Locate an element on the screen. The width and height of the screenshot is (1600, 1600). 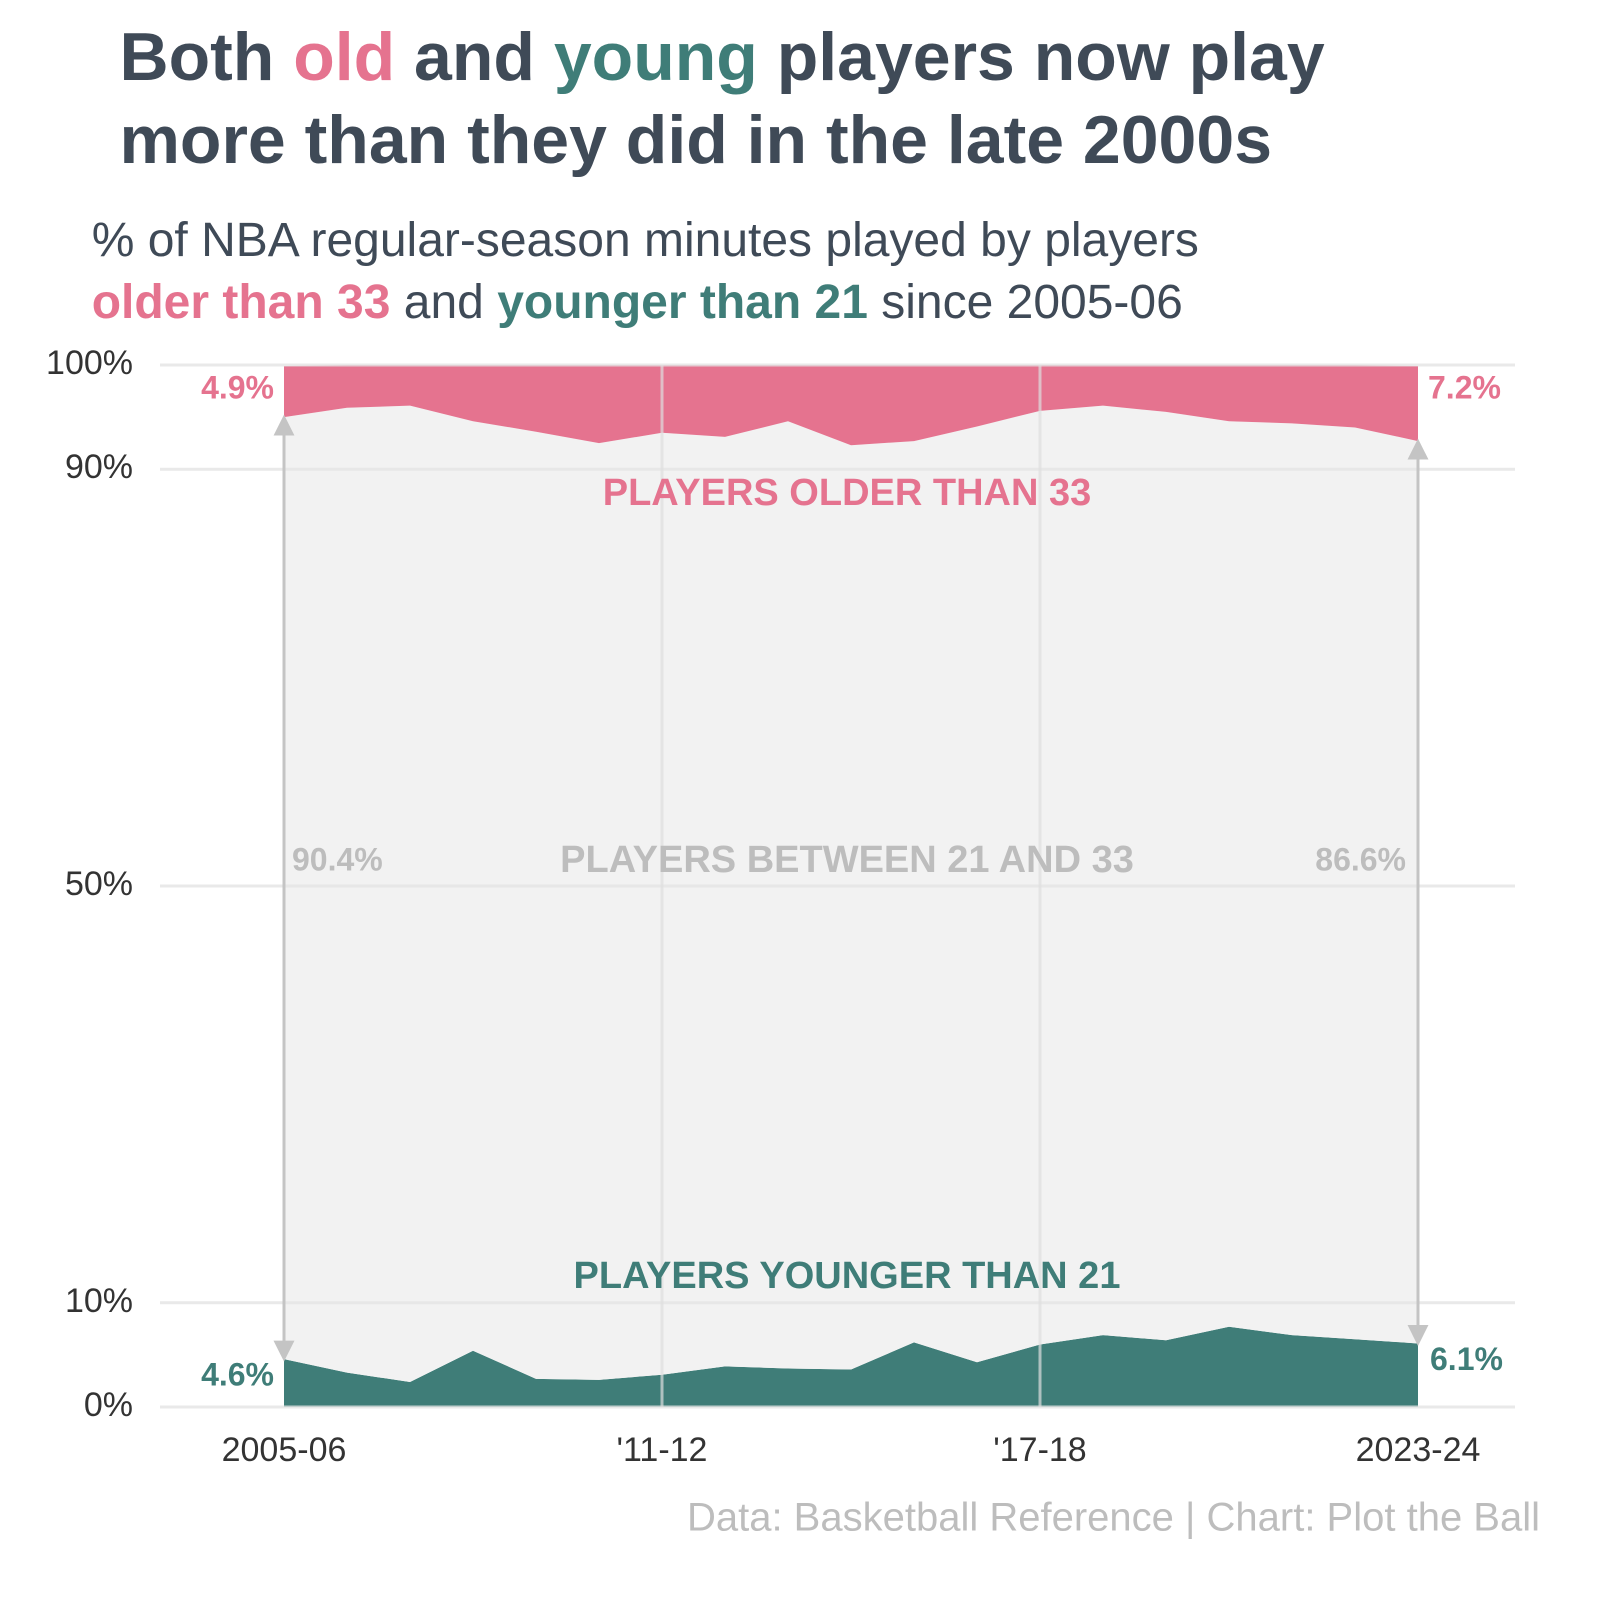
x-tick-label: '17-18 is located at coordinates (1039, 1450).